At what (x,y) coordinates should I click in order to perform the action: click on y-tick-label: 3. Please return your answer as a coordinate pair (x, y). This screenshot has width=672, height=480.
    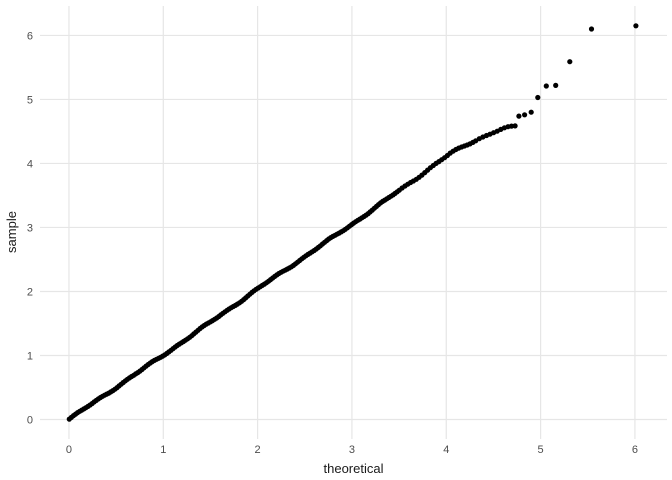
    Looking at the image, I should click on (30, 228).